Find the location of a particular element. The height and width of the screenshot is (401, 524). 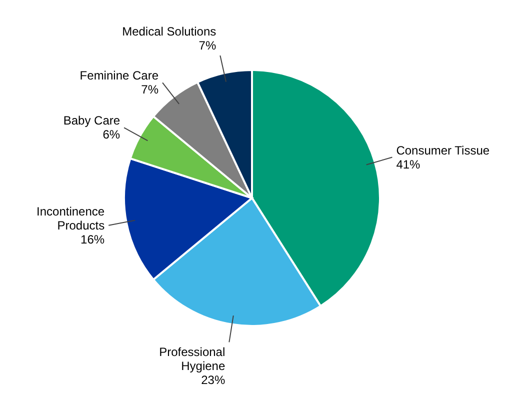

slice-label: Professional Hygiene is located at coordinates (192, 359).